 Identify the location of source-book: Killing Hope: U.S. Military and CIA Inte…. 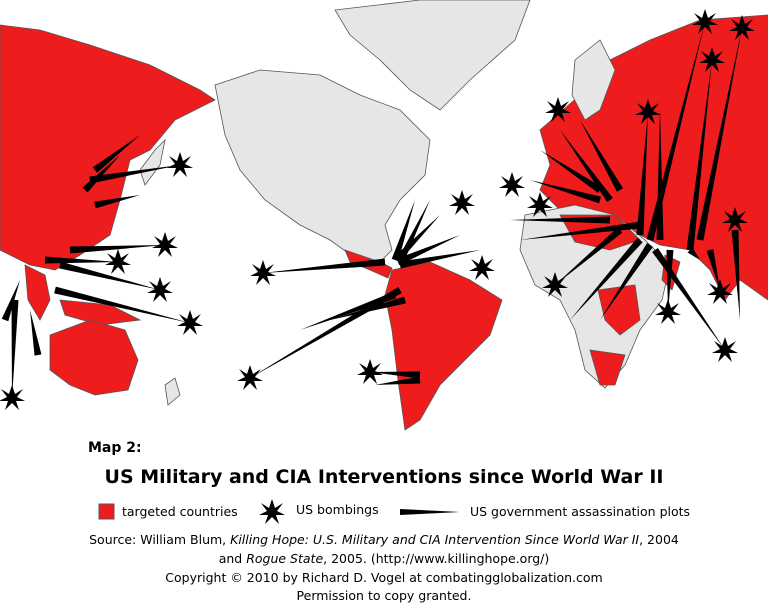
(435, 539).